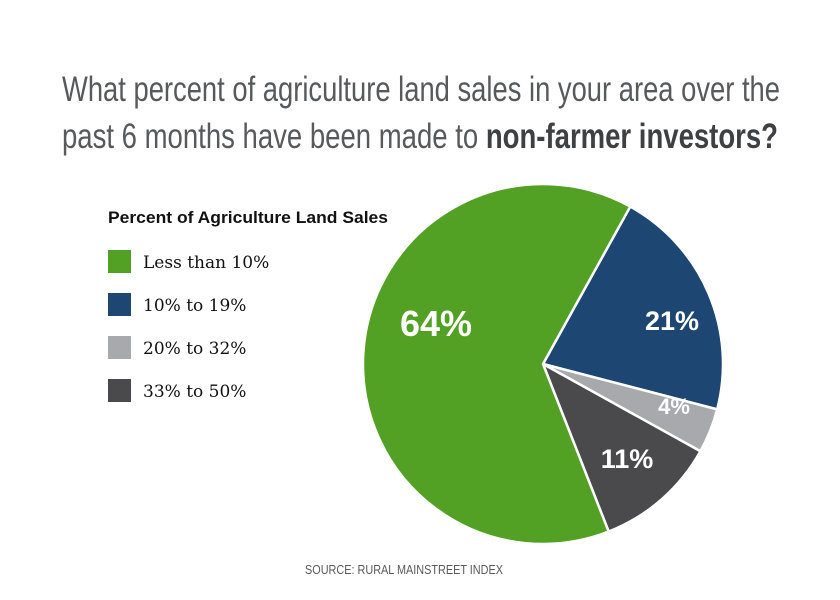 The height and width of the screenshot is (600, 840). What do you see at coordinates (206, 263) in the screenshot?
I see `legend-label: Less than 10%` at bounding box center [206, 263].